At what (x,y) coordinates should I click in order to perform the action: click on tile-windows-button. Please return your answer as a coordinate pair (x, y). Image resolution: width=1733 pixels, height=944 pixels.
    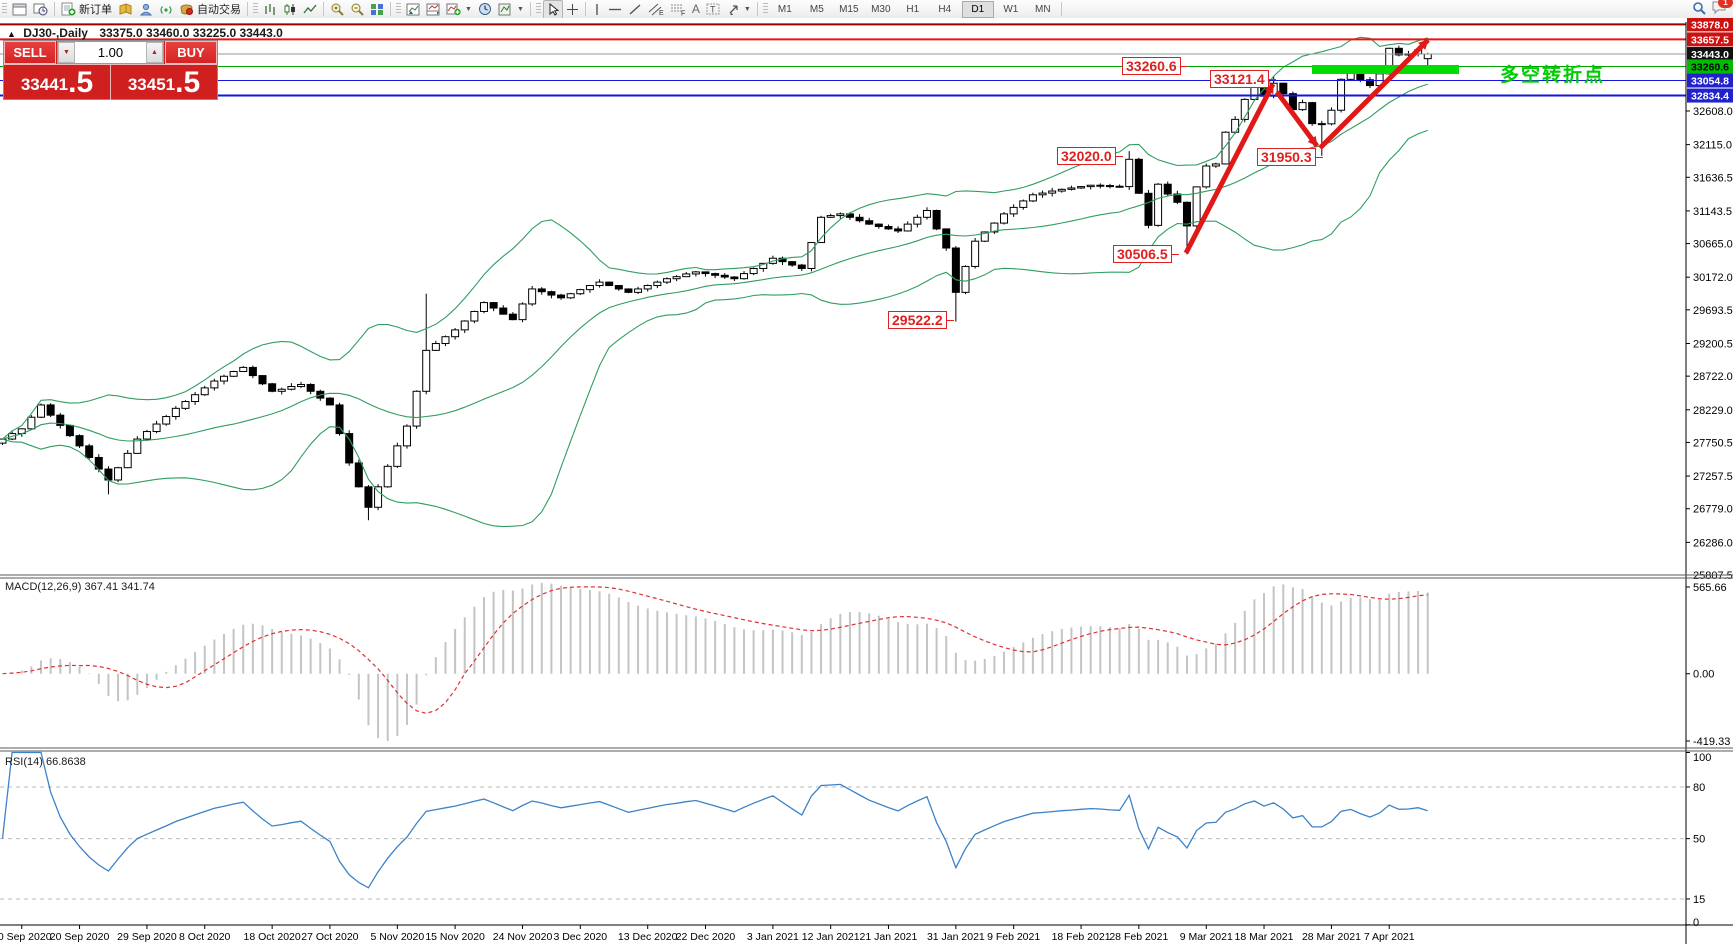
    Looking at the image, I should click on (377, 9).